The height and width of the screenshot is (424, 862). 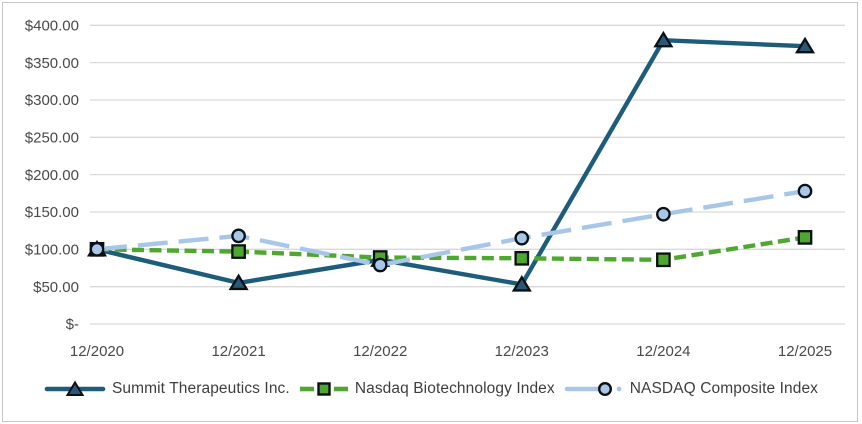 What do you see at coordinates (52, 250) in the screenshot?
I see `y-tick-label: $100.00` at bounding box center [52, 250].